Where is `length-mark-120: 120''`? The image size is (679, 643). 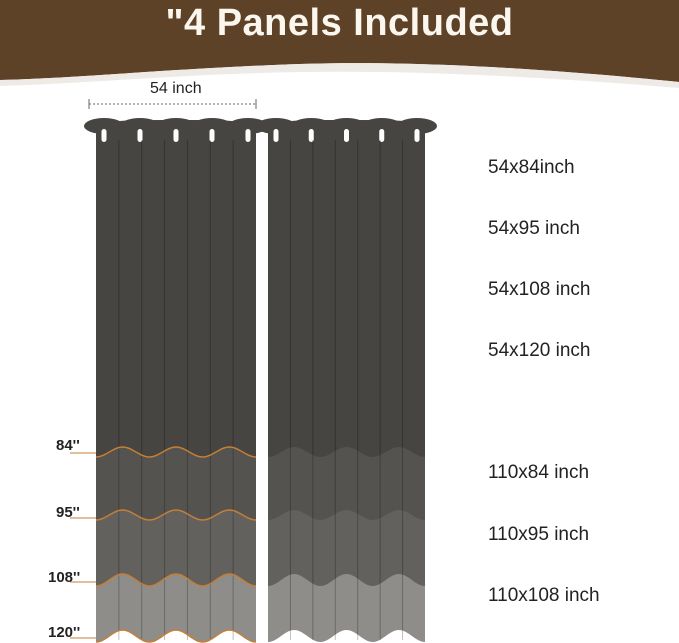 length-mark-120: 120'' is located at coordinates (64, 632).